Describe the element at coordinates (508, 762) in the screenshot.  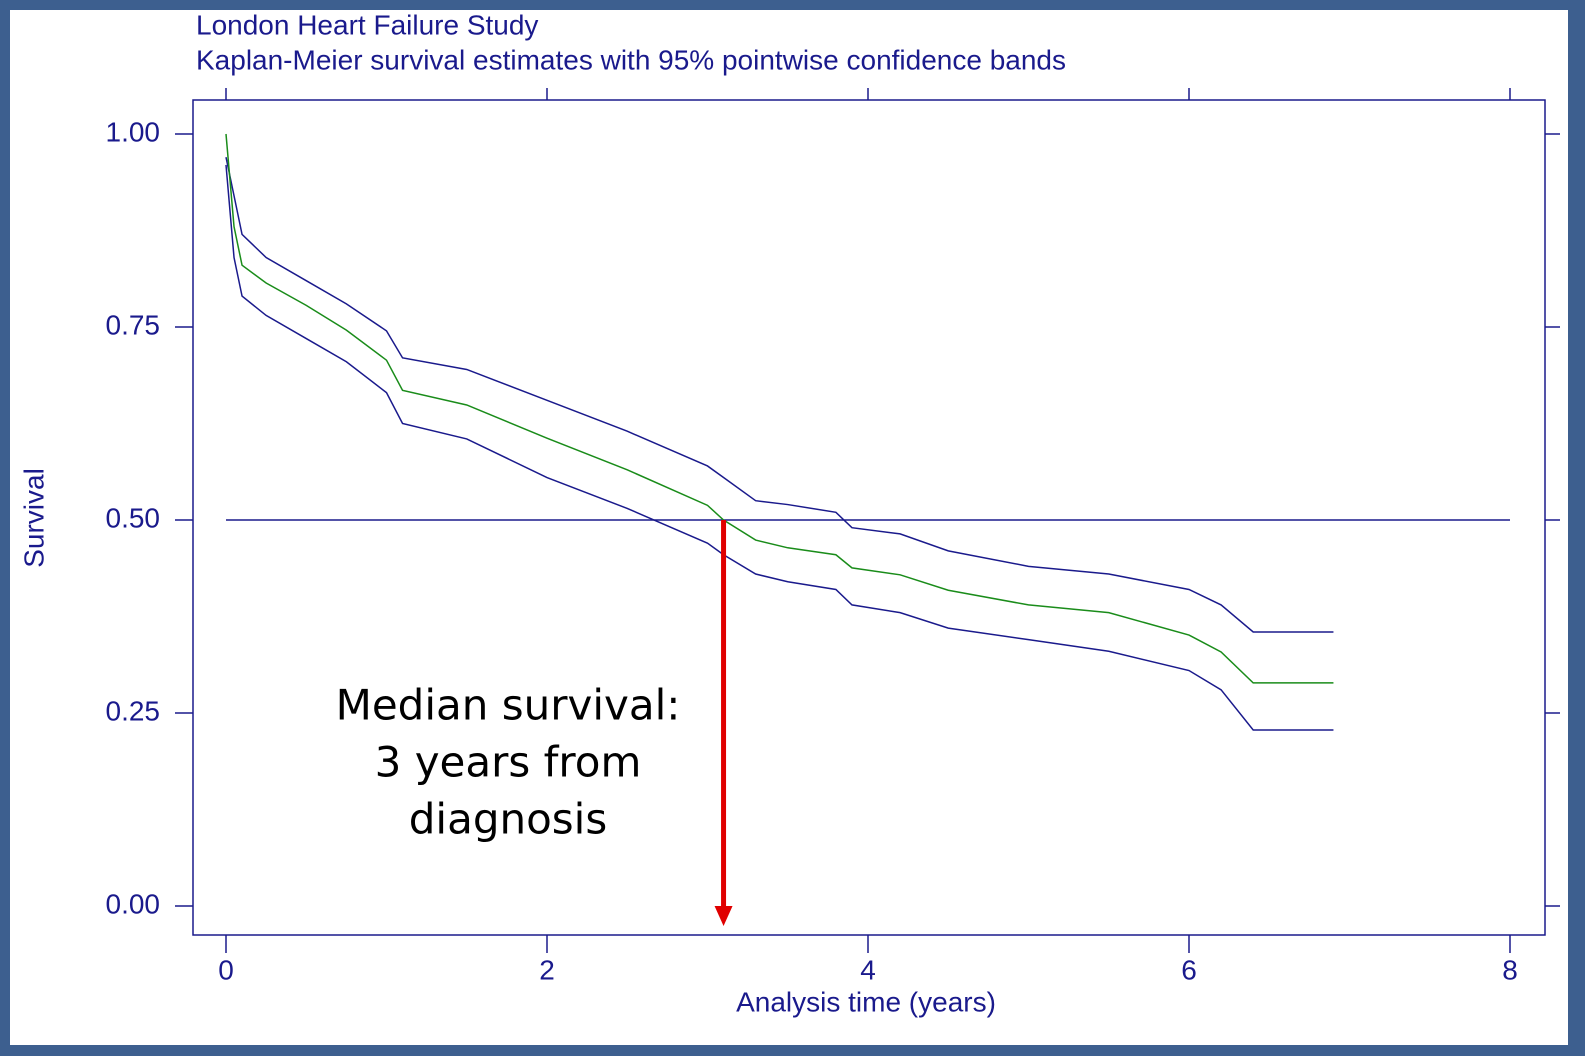
I see `annotation: 3 years from` at that location.